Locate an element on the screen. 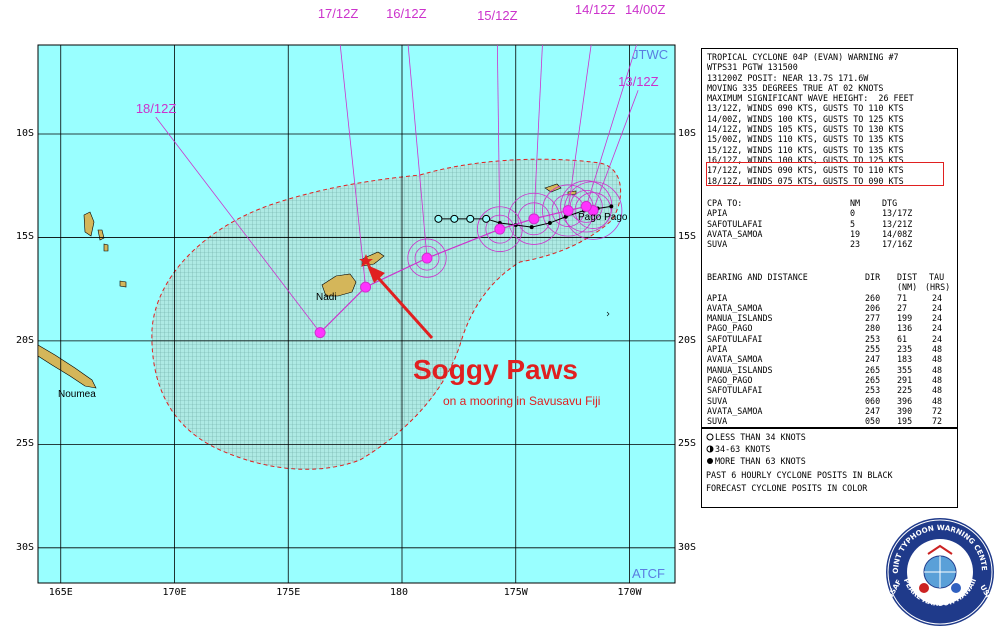 This screenshot has height=630, width=1004. bd-row: SUVA 050 195 72 is located at coordinates (829, 421).